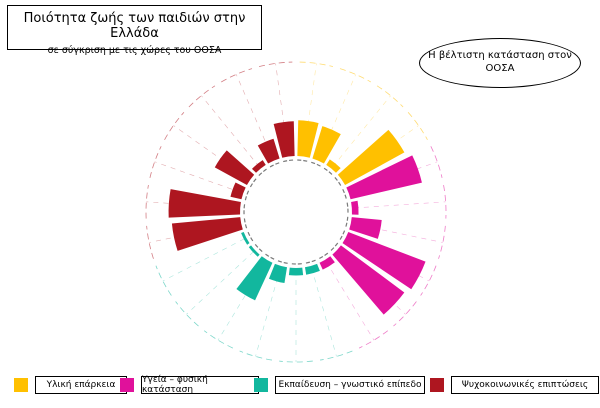  Describe the element at coordinates (200, 385) in the screenshot. I see `legend-label-health: Υγεία – φυσική κατάσταση` at that location.